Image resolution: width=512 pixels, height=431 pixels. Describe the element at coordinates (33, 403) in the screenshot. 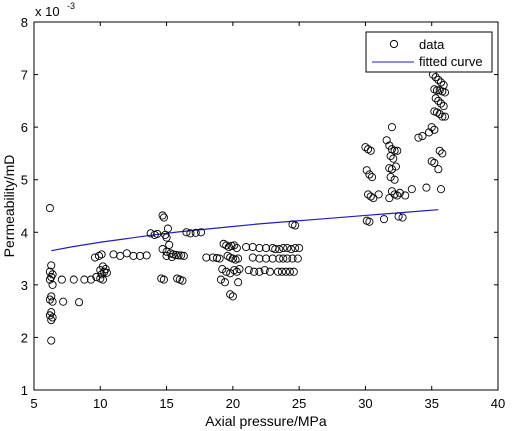

I see `x-tick-label: 5` at that location.